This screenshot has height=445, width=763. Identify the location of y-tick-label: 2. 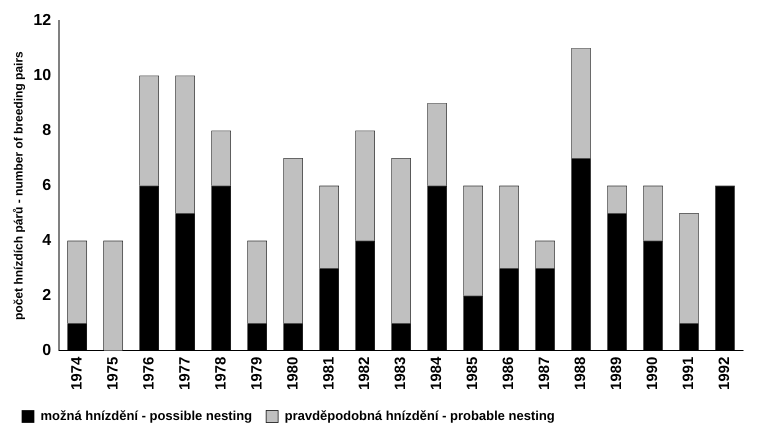
(47, 295).